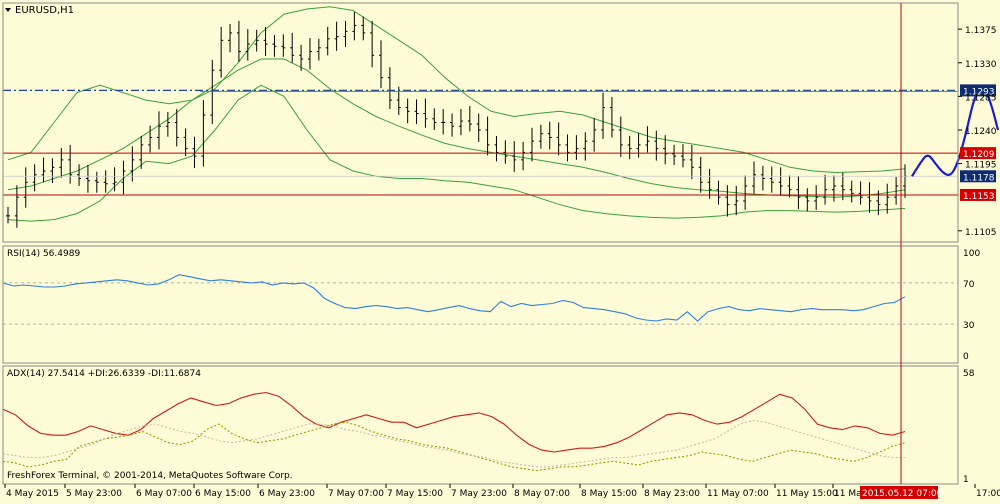  What do you see at coordinates (979, 155) in the screenshot?
I see `level-label: 1.1209` at bounding box center [979, 155].